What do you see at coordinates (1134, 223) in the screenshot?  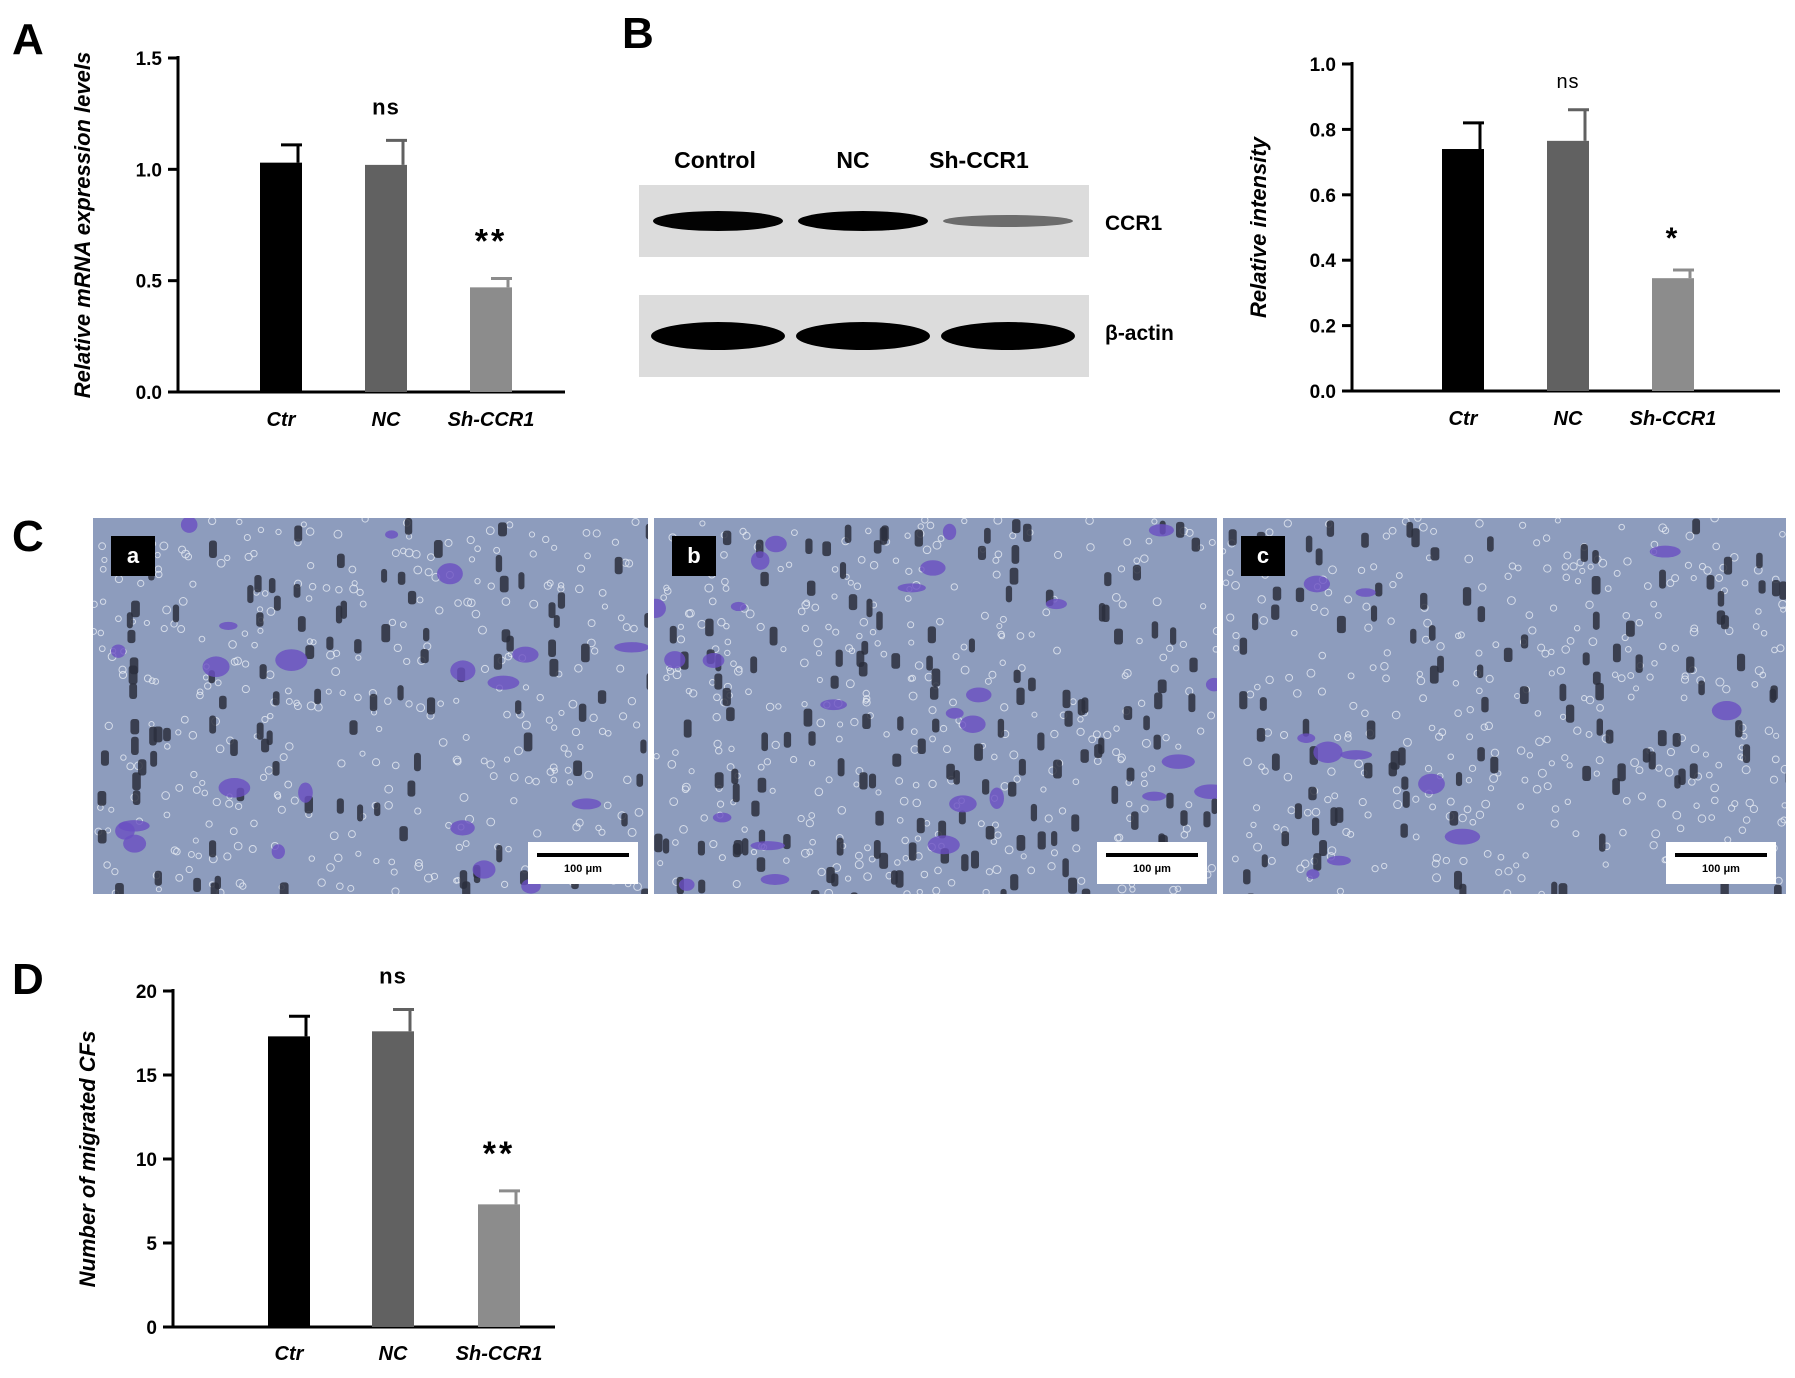 I see `blot-row-label-ccr1: CCR1` at bounding box center [1134, 223].